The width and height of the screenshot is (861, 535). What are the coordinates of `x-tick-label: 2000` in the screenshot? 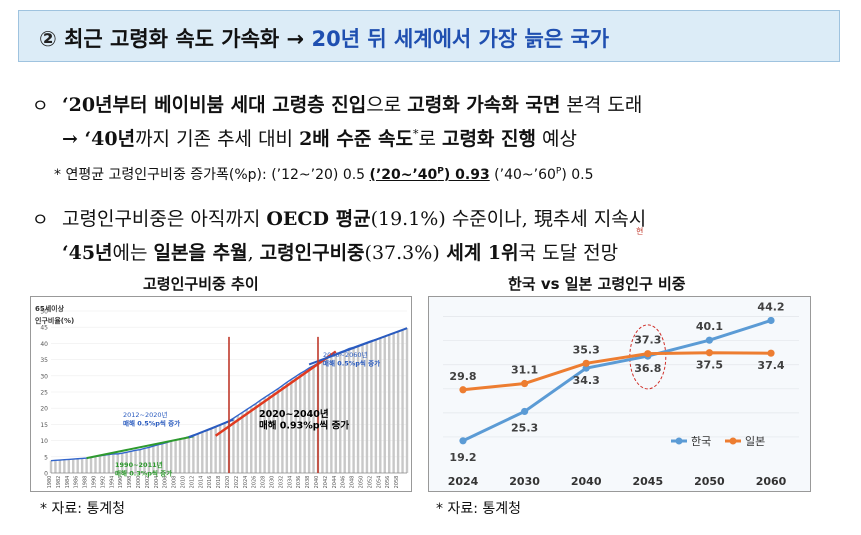 It's located at (139, 482).